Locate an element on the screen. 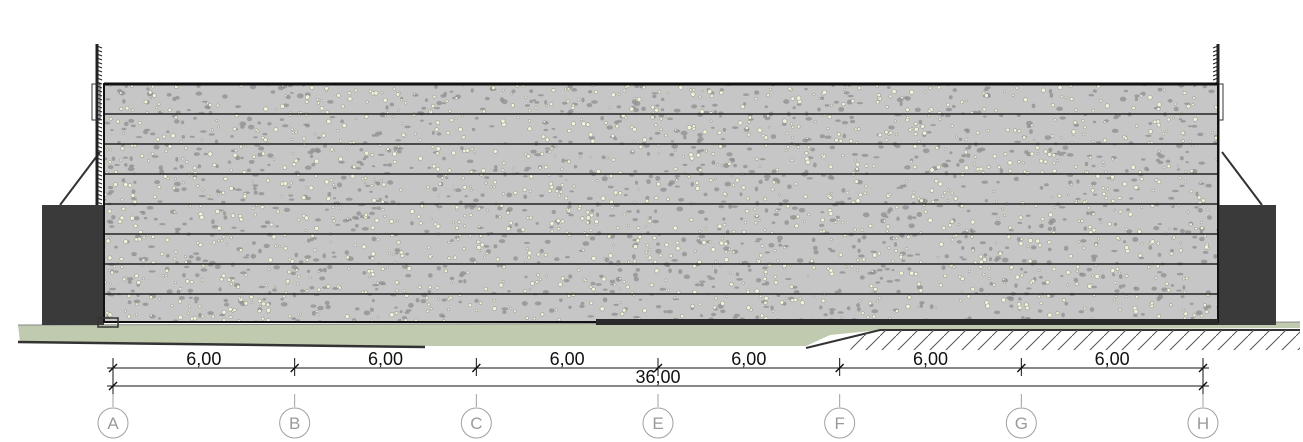 This screenshot has height=442, width=1303. grid-axis-label: A is located at coordinates (113, 423).